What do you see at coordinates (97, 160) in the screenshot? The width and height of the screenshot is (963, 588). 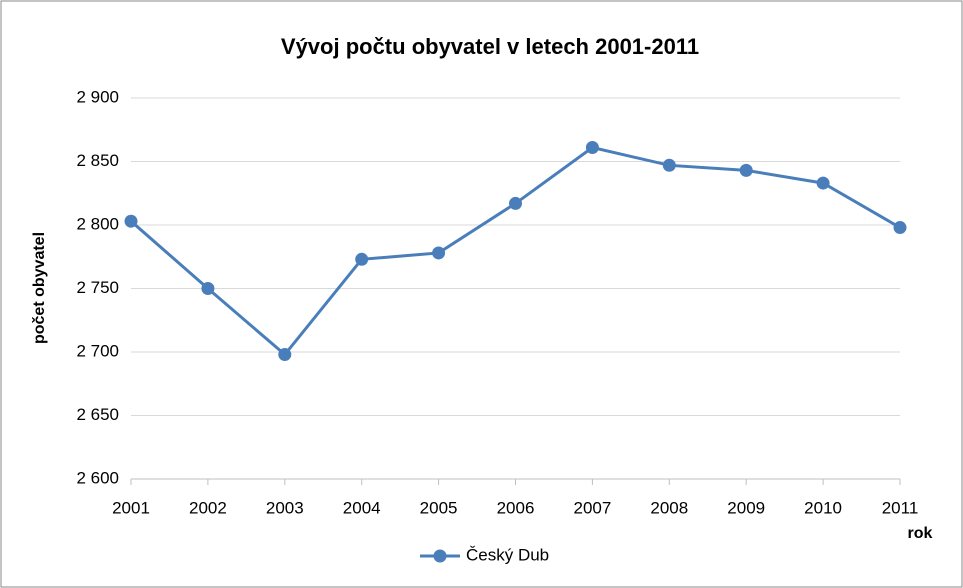 I see `y-tick-label: 2 850` at bounding box center [97, 160].